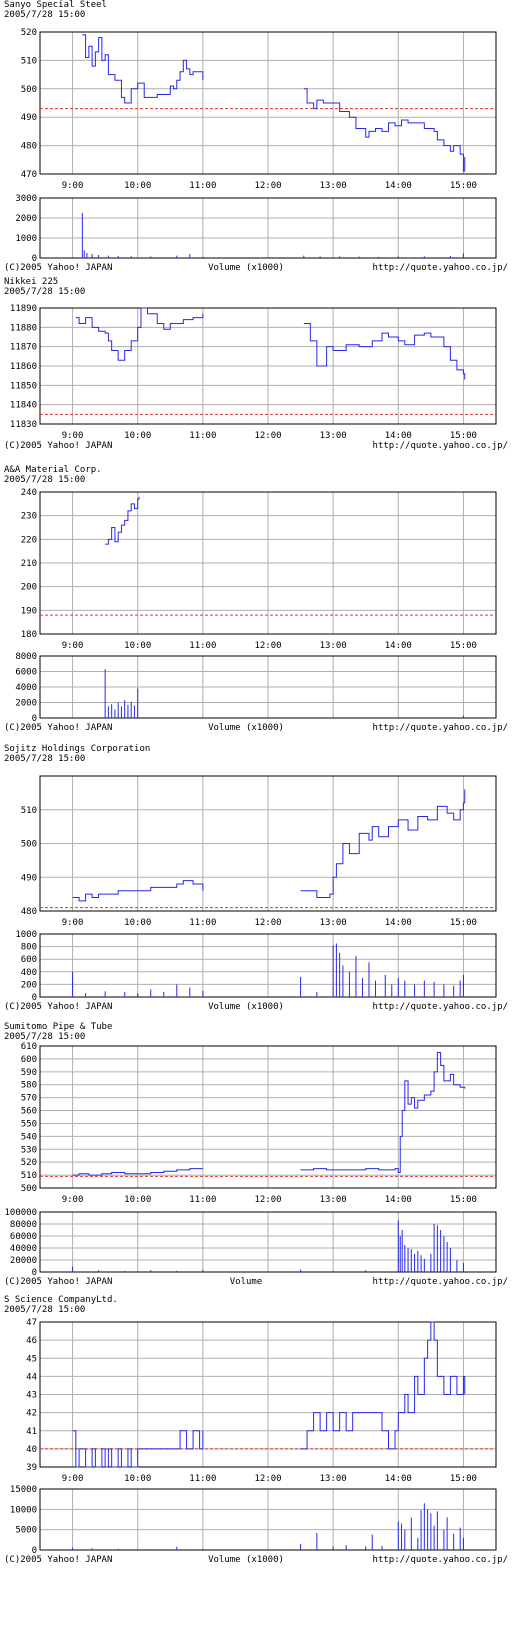 Image resolution: width=512 pixels, height=1632 pixels. What do you see at coordinates (23, 1510) in the screenshot?
I see `volume-ytick-label: 10000` at bounding box center [23, 1510].